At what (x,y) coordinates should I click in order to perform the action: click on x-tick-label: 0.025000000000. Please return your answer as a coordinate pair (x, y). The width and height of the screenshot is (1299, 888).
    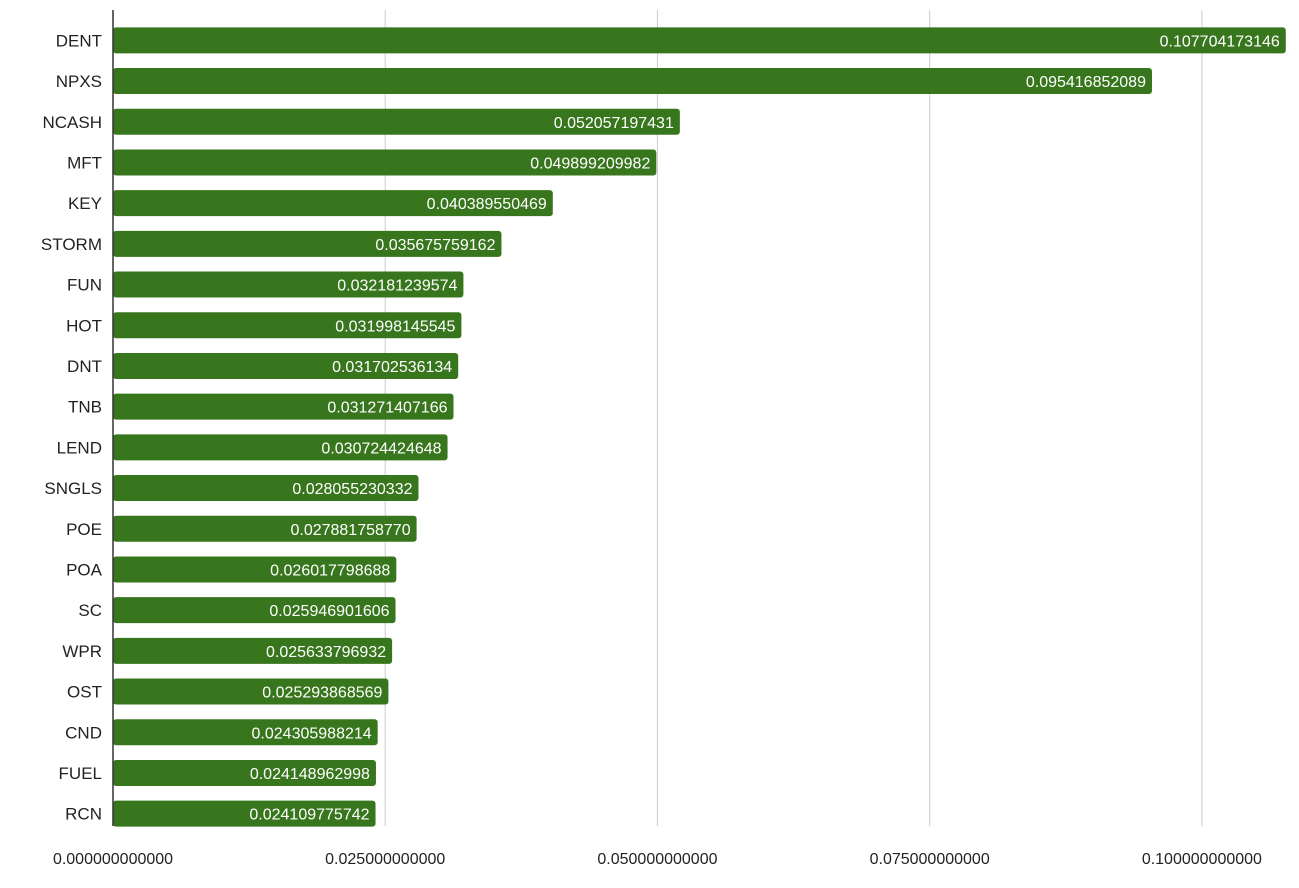
    Looking at the image, I should click on (385, 859).